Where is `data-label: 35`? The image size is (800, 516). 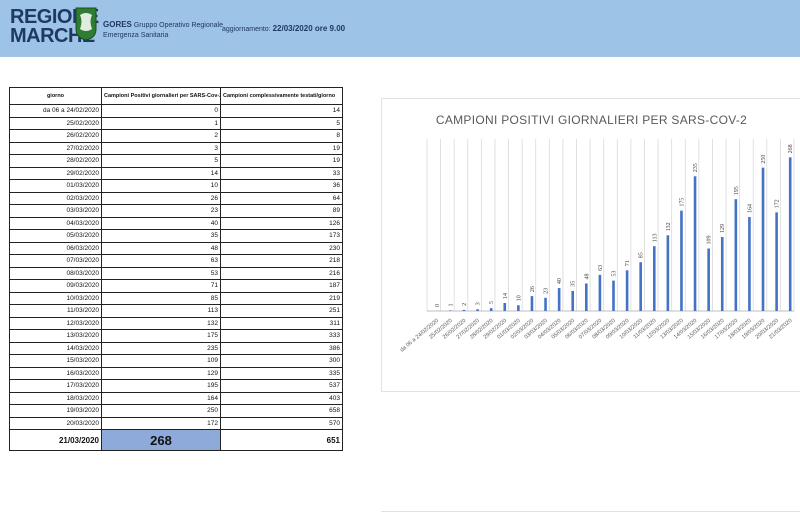 data-label: 35 is located at coordinates (574, 284).